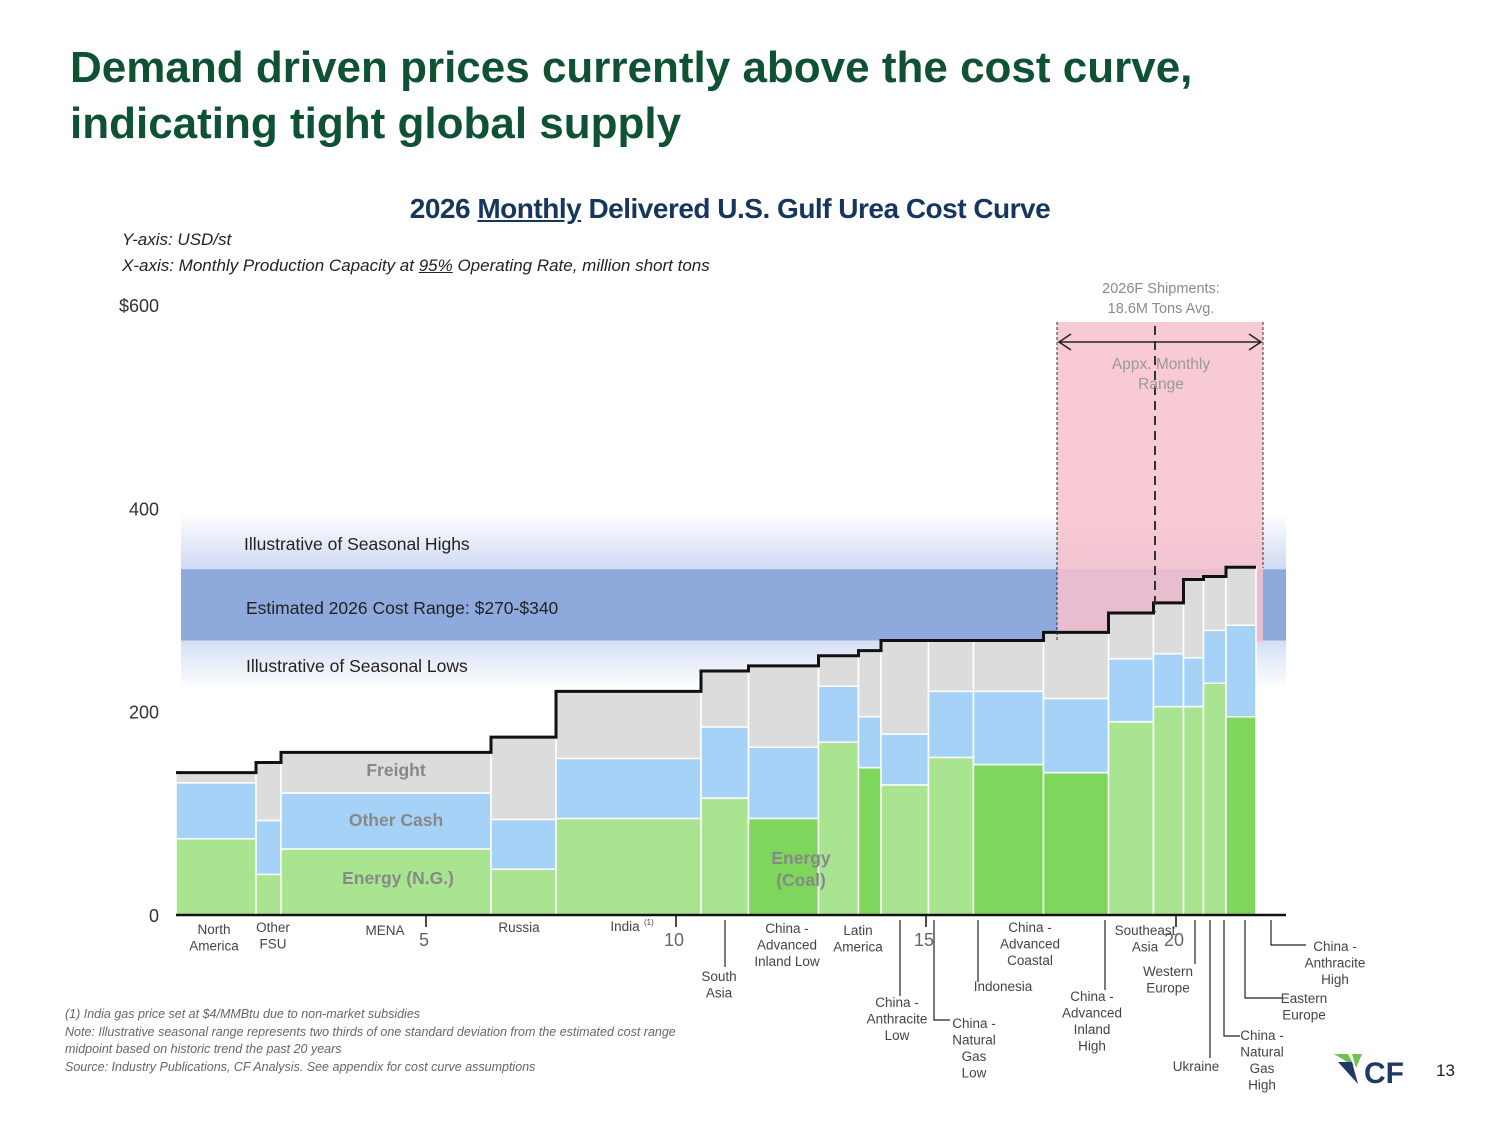  What do you see at coordinates (529, 208) in the screenshot?
I see `chart-title-underlined: Monthly` at bounding box center [529, 208].